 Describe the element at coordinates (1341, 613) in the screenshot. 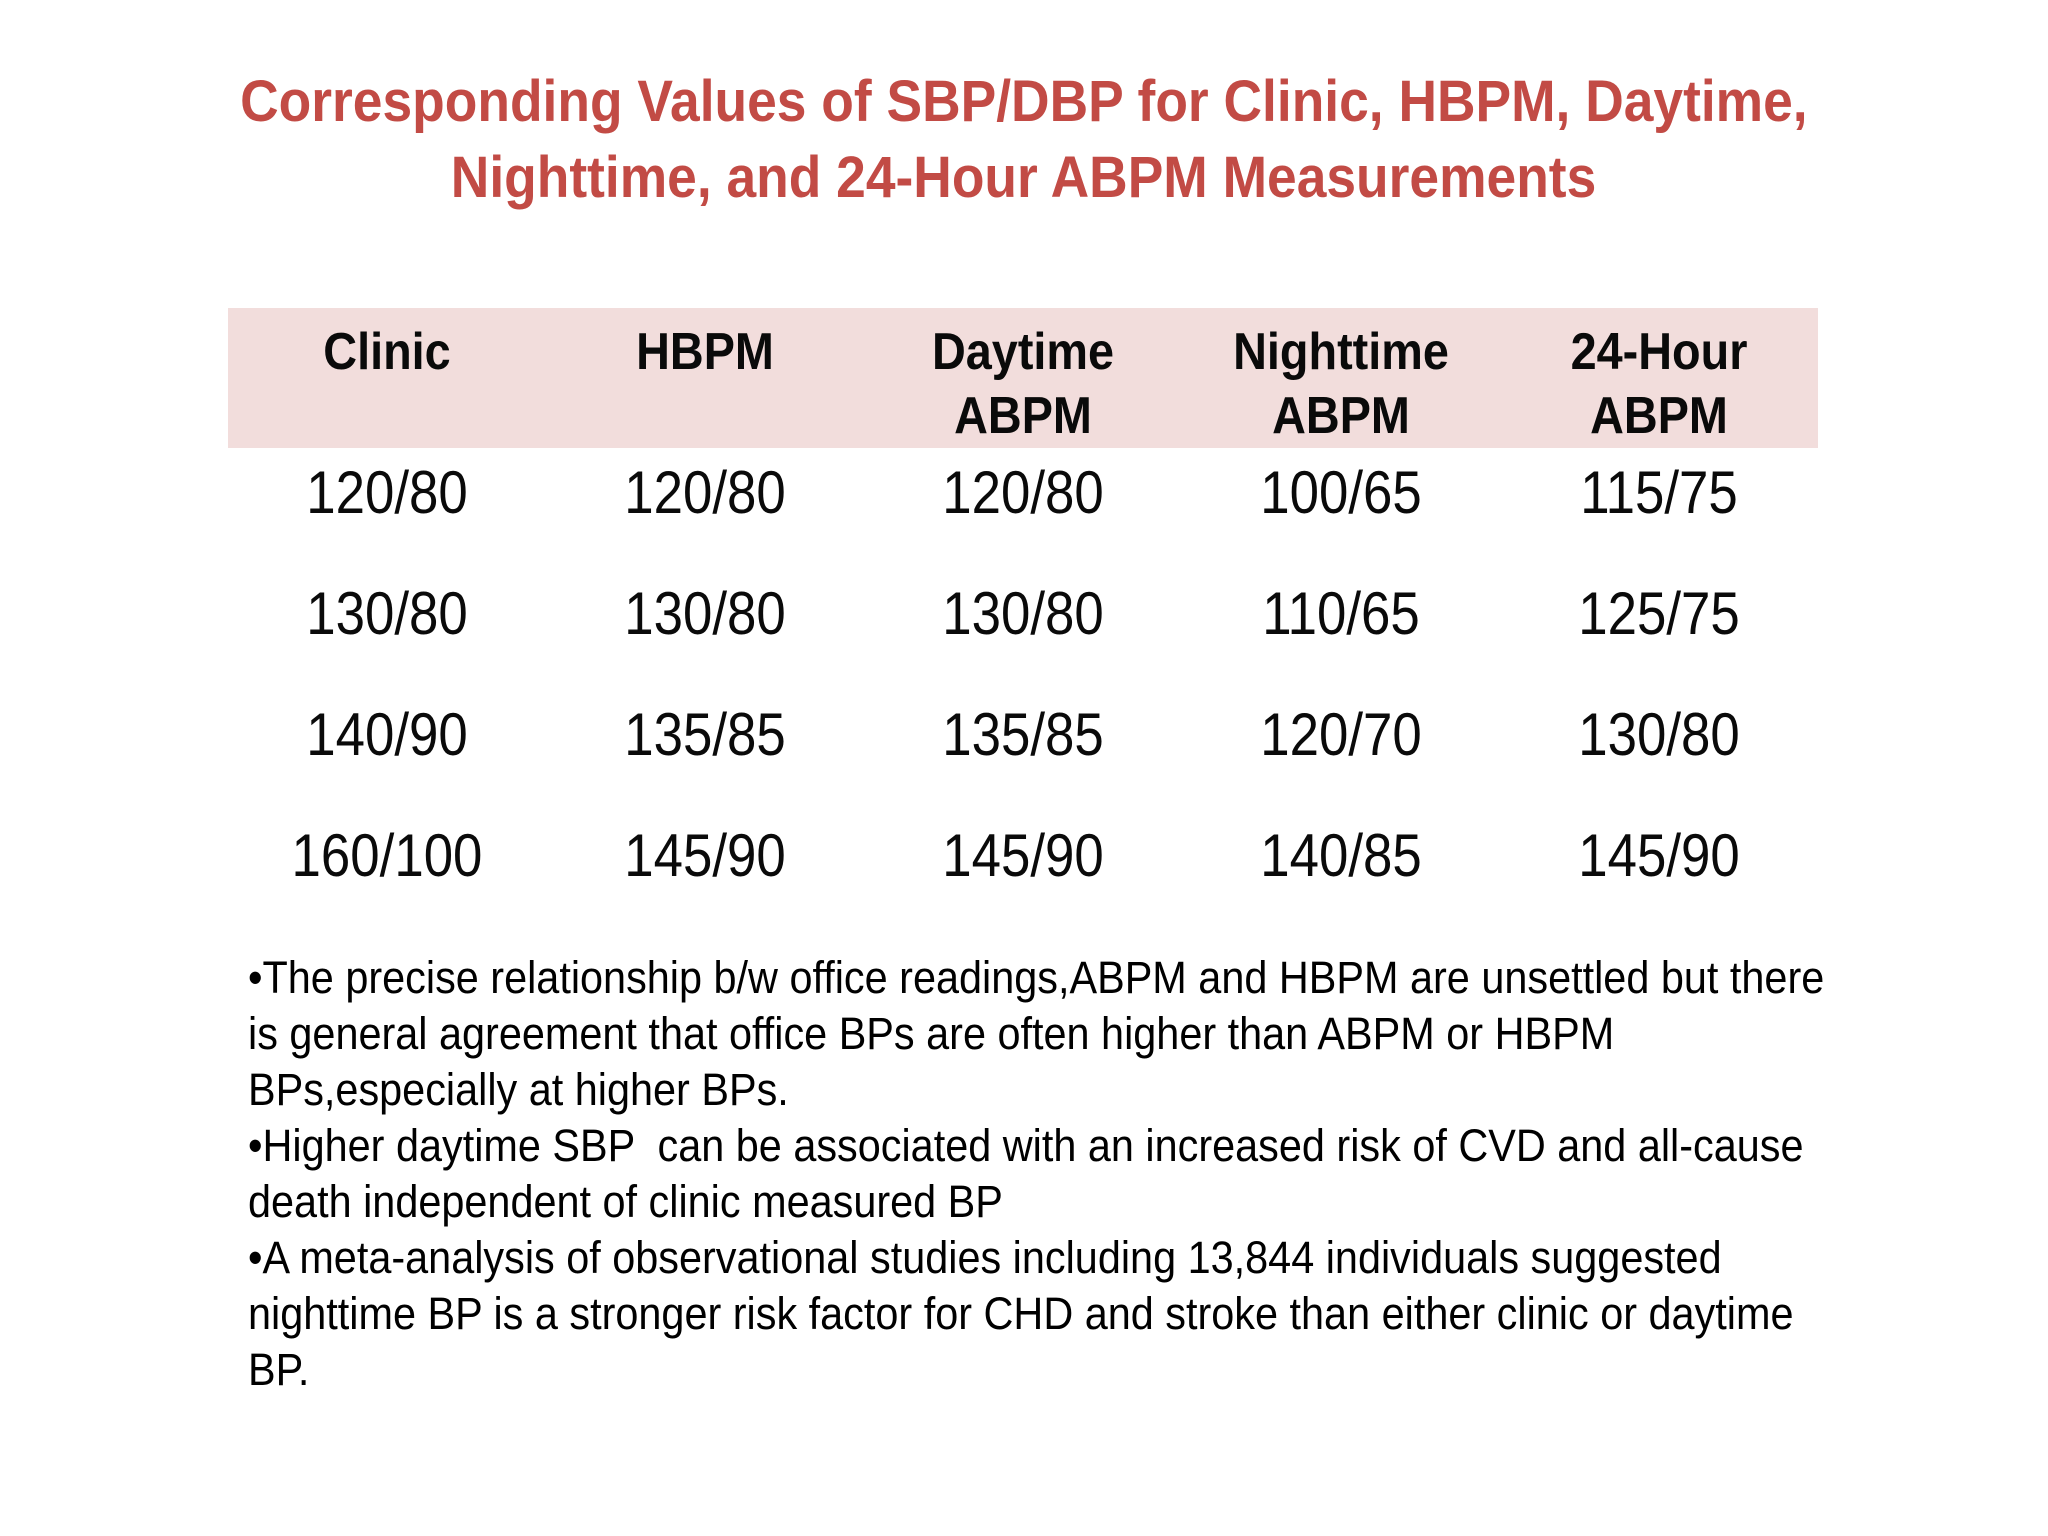

I see `table-cell: 110/65` at that location.